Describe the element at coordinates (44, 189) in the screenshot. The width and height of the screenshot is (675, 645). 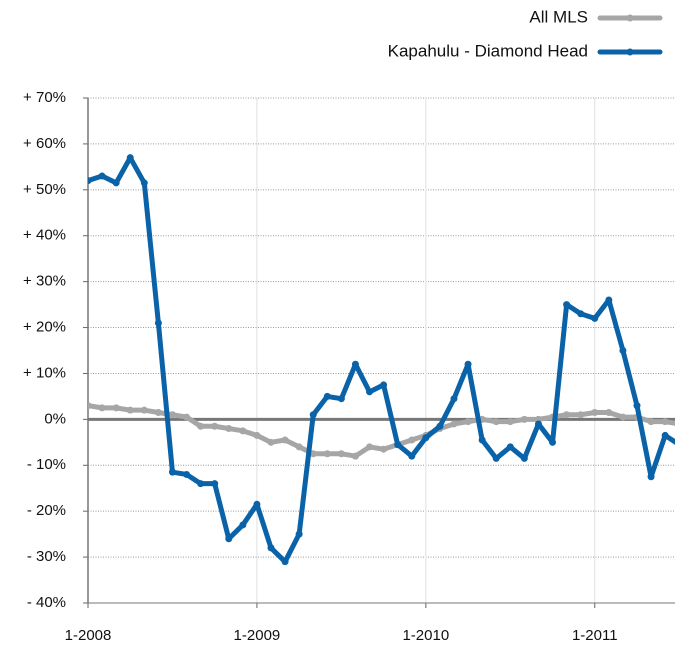
I see `y-tick-label: + 50%` at that location.